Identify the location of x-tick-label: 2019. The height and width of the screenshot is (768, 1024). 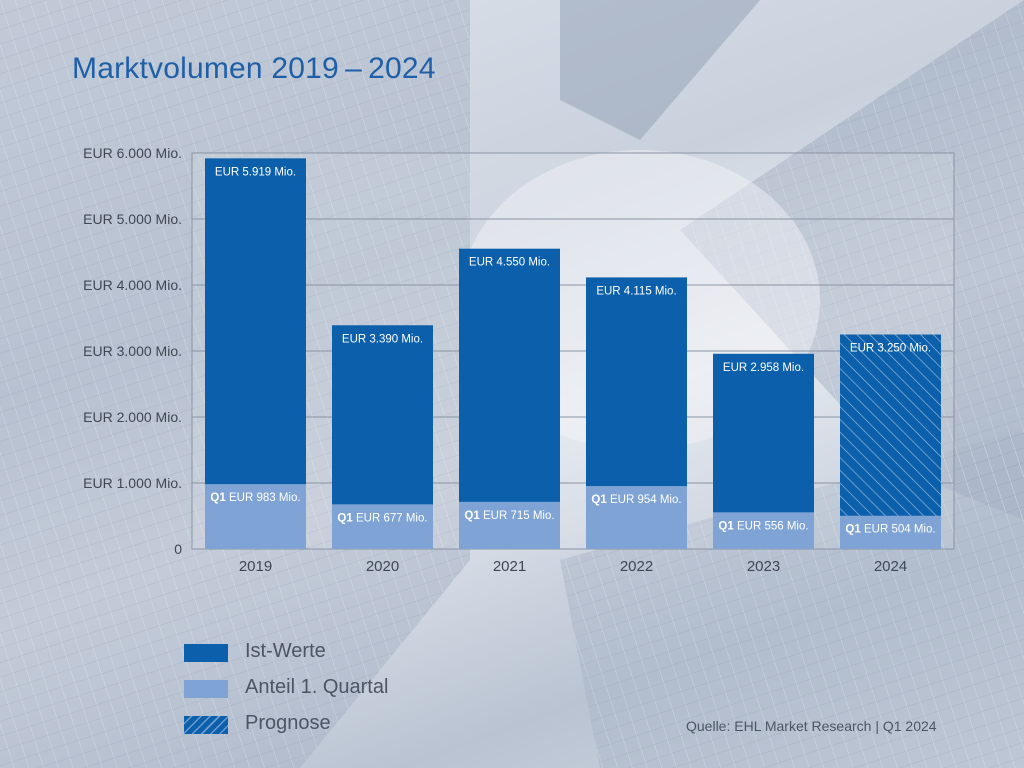
(255, 566).